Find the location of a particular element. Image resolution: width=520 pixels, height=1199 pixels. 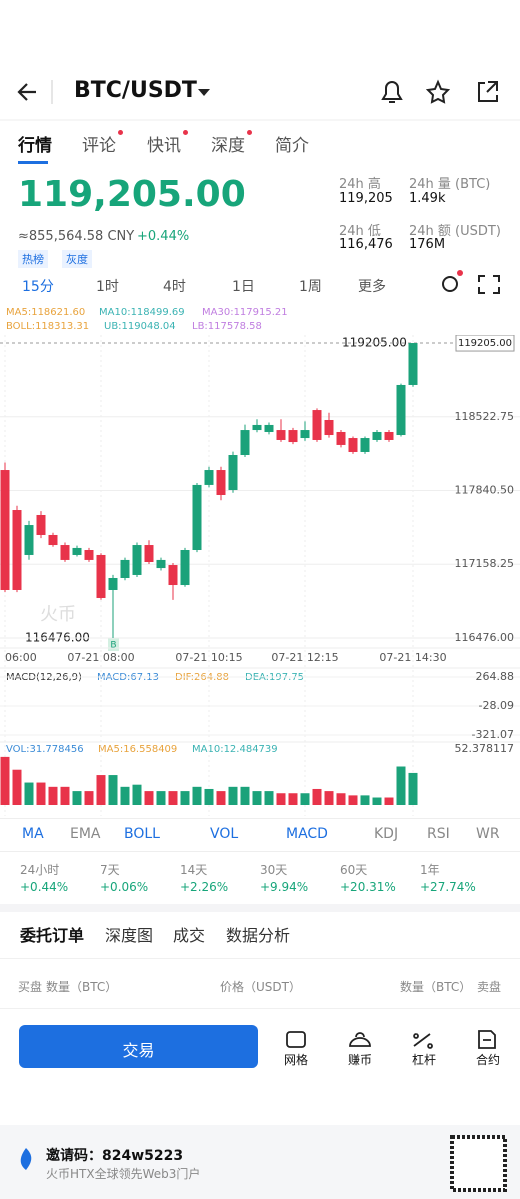

macd-tick-label: -321.07 is located at coordinates (493, 734).